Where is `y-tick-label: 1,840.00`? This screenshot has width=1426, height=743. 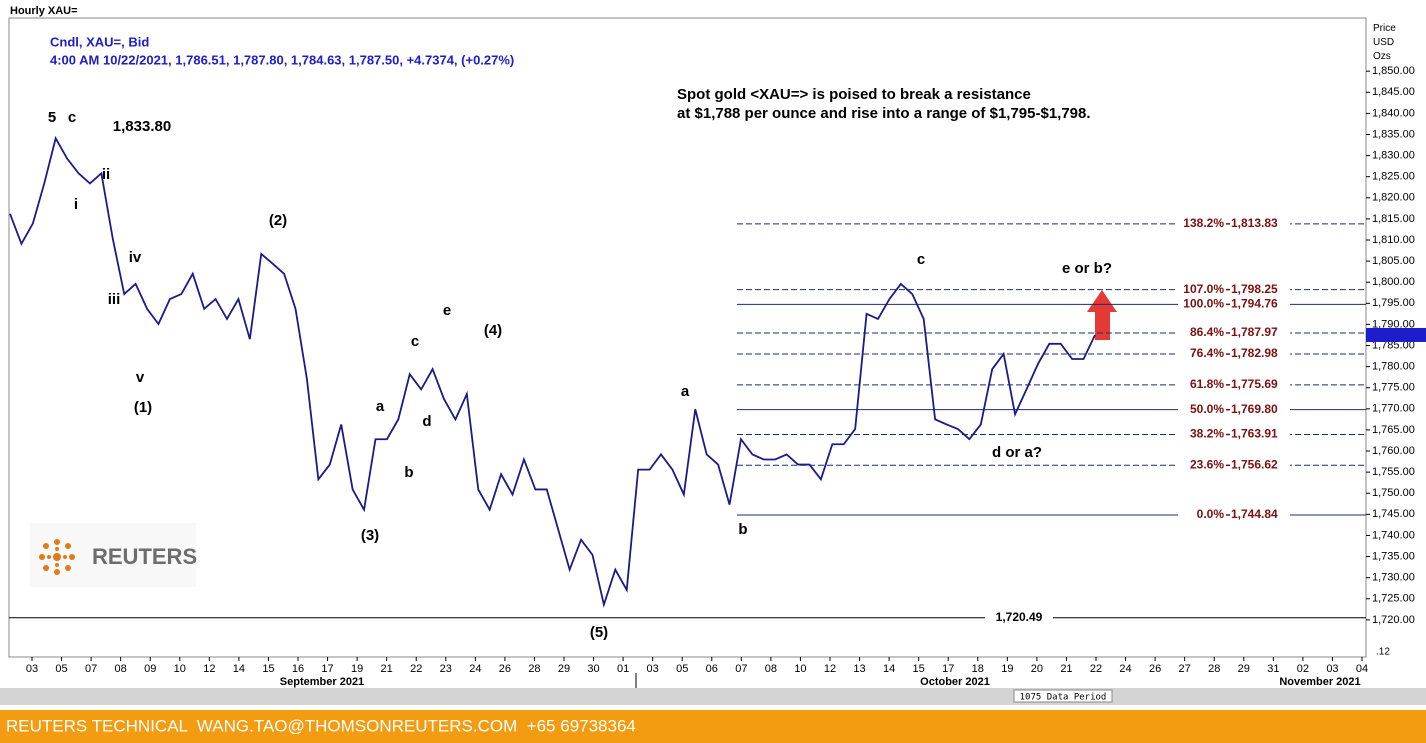
y-tick-label: 1,840.00 is located at coordinates (1393, 113).